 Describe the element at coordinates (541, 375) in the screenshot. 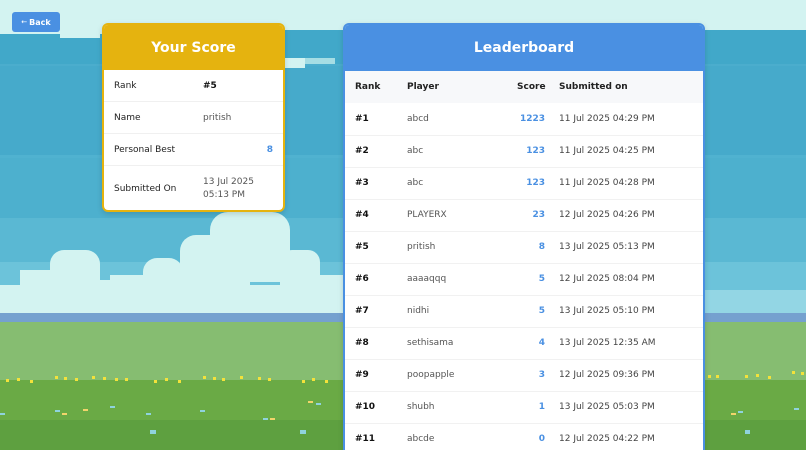

I see `row-score: 3` at that location.